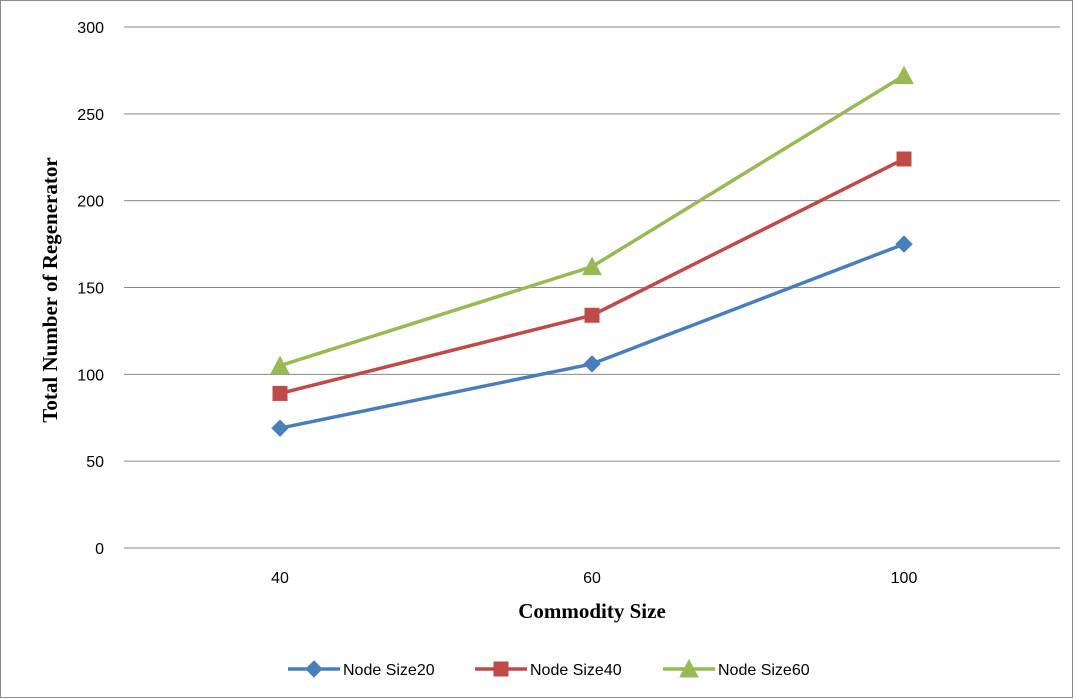 Image resolution: width=1075 pixels, height=700 pixels. Describe the element at coordinates (50, 289) in the screenshot. I see `y-axis-title: Total Number of Regenerator` at that location.